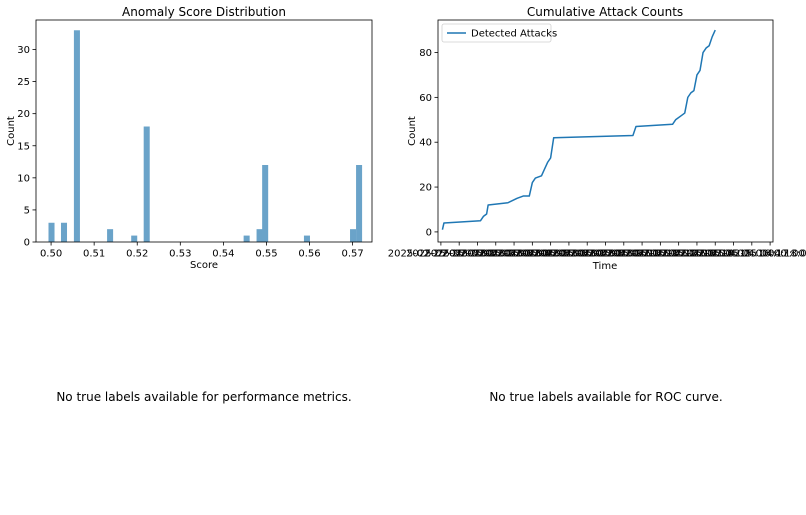 Image resolution: width=806 pixels, height=515 pixels. What do you see at coordinates (551, 254) in the screenshot?
I see `x-tick-label: 2025-02-25 04:06:00` at bounding box center [551, 254].